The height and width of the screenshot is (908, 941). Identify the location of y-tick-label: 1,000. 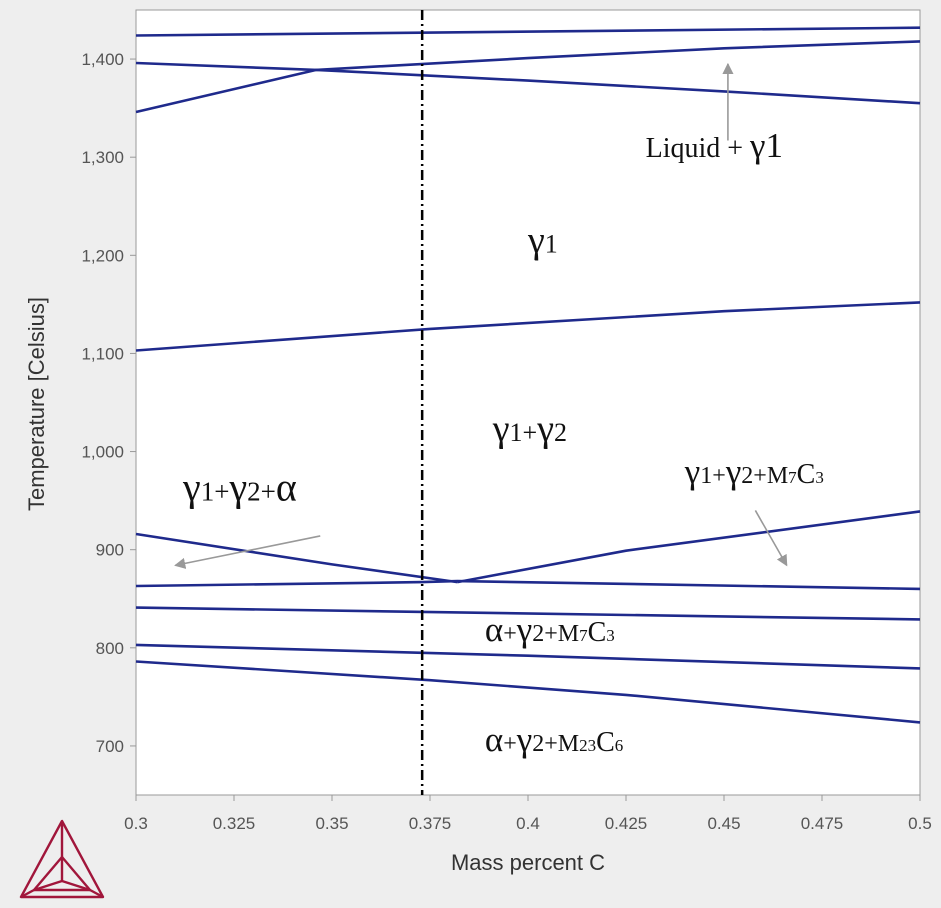
(102, 452).